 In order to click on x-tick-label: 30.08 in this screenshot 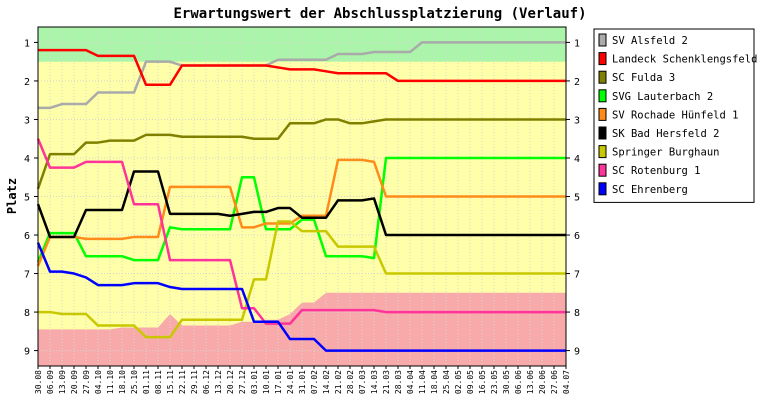, I will do `click(38, 382)`.